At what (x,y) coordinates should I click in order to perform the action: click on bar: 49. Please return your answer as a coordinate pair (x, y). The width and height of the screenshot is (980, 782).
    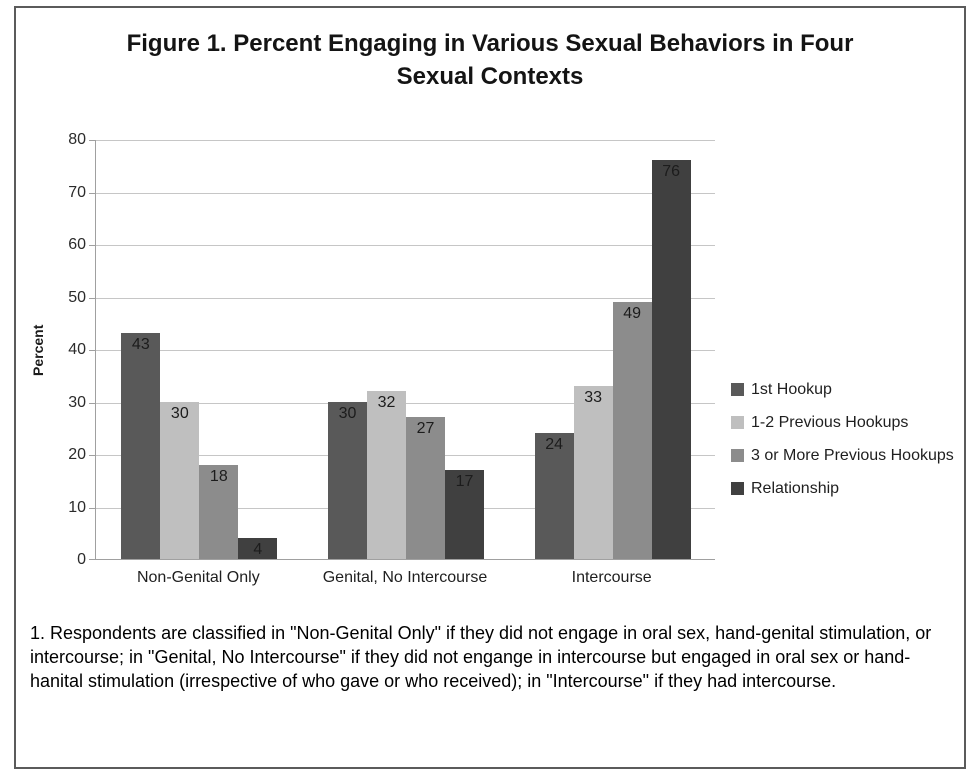
    Looking at the image, I should click on (632, 430).